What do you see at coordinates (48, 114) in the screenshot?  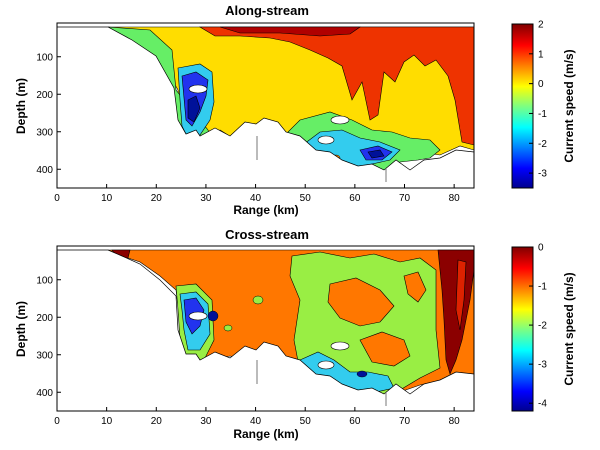 I see `top-y-ticks: 100 200 300 400` at bounding box center [48, 114].